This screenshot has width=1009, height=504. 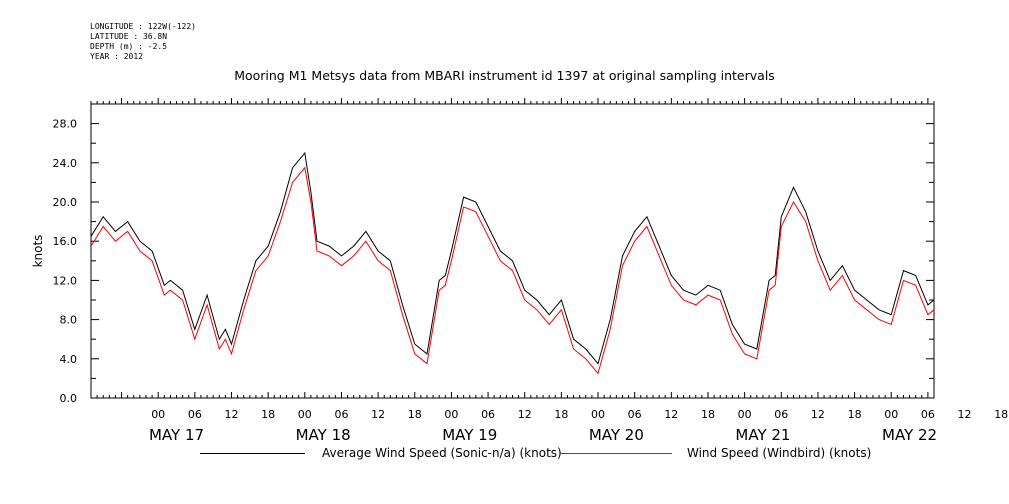 What do you see at coordinates (65, 241) in the screenshot?
I see `y-tick-label: 16.0` at bounding box center [65, 241].